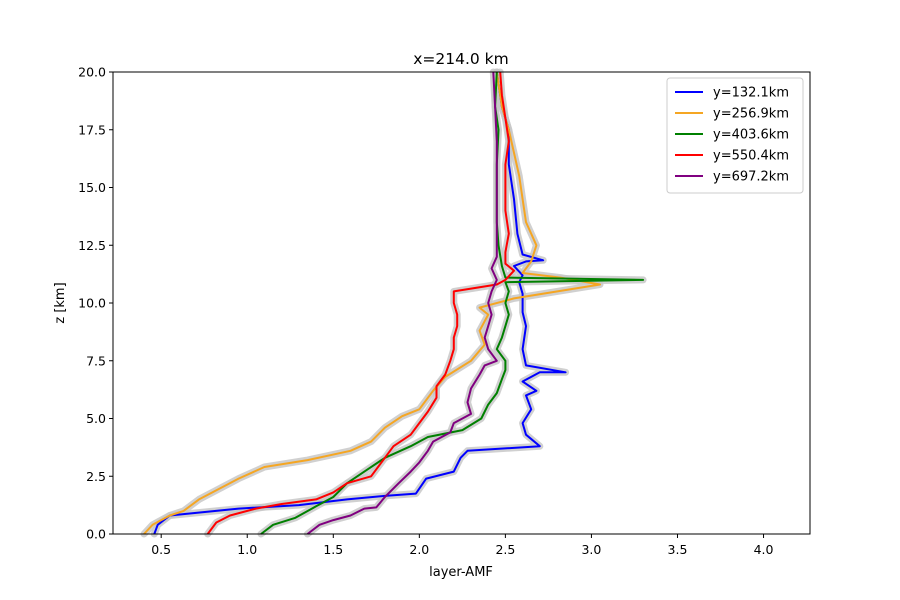  I want to click on y-axis-title: z [km], so click(60, 302).